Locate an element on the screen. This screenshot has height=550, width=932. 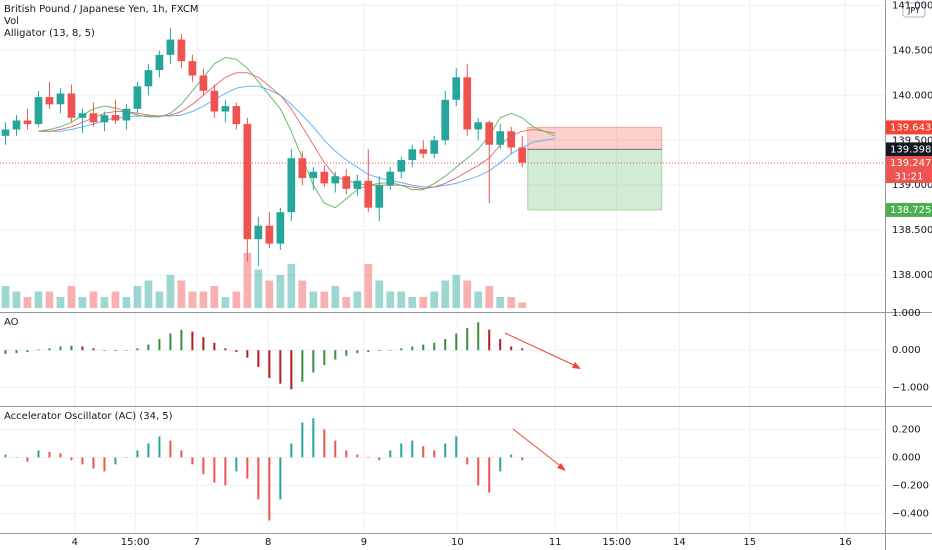
y-tick-label: 138.000 is located at coordinates (912, 275).